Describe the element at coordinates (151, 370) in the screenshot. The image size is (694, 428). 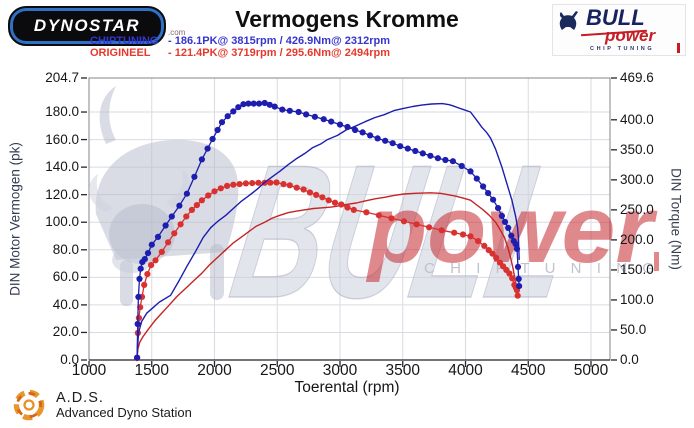
I see `x-tick-label: 1500` at that location.